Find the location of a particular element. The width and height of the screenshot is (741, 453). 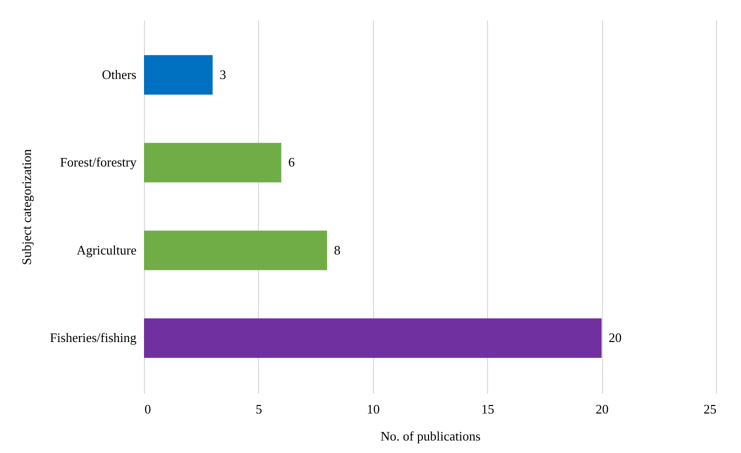

x-tick-label: 15 is located at coordinates (487, 409).